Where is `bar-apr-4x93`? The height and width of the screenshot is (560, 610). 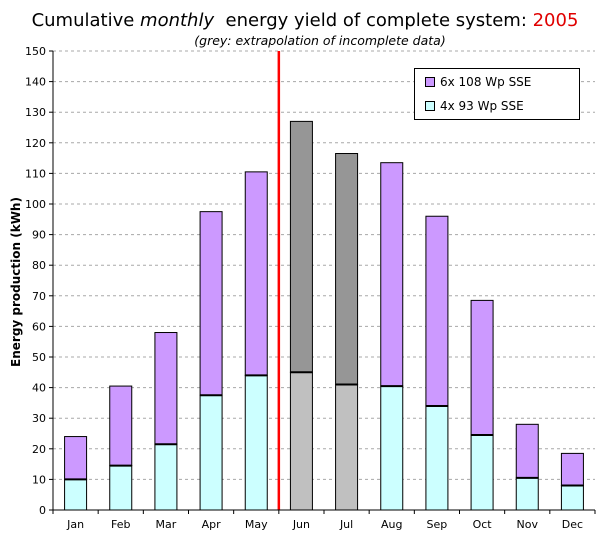 bar-apr-4x93 is located at coordinates (211, 452).